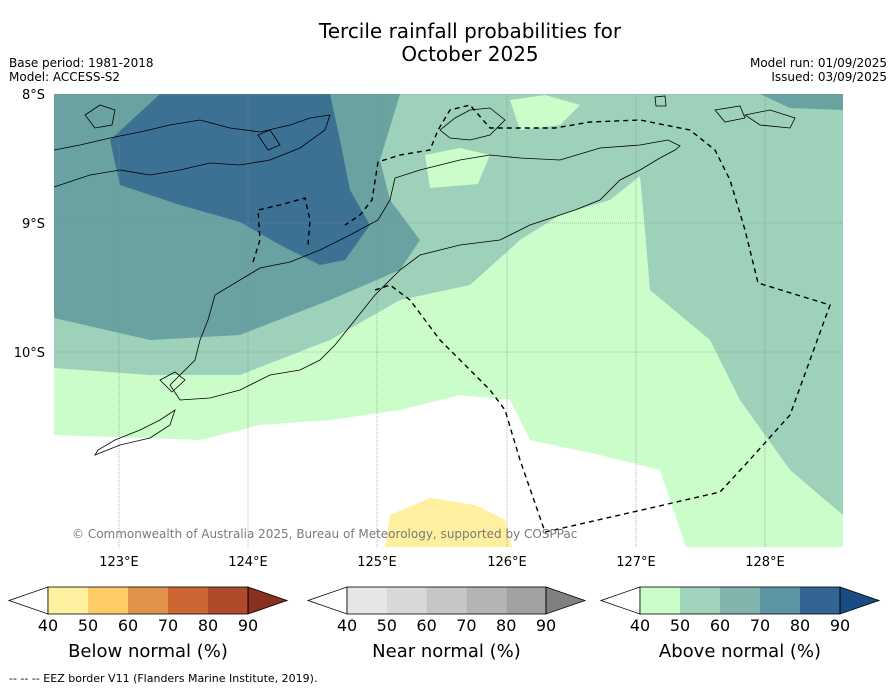 Image resolution: width=896 pixels, height=690 pixels. What do you see at coordinates (765, 562) in the screenshot?
I see `lon-label-128e: 128°E` at bounding box center [765, 562].